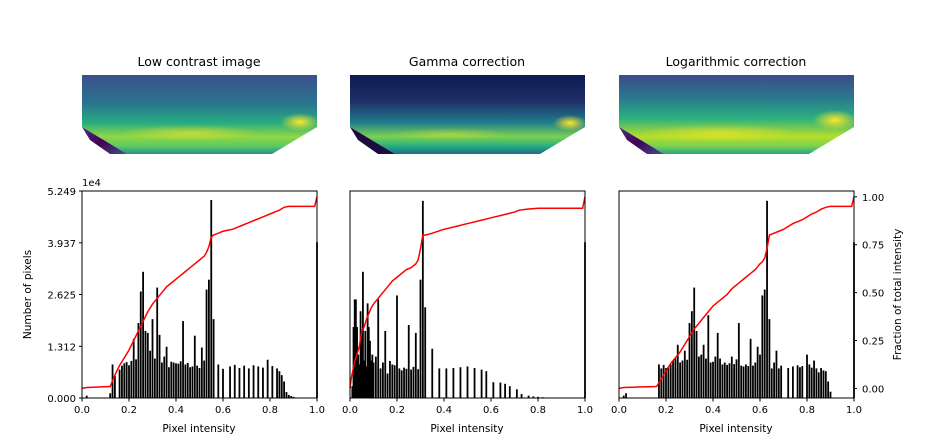 This screenshot has height=443, width=927. What do you see at coordinates (738, 104) in the screenshot?
I see `image-panel-log: Logarithmic correction` at bounding box center [738, 104].